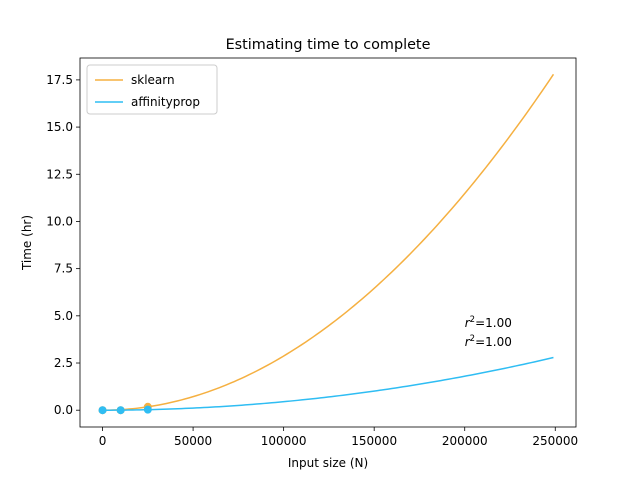  Describe the element at coordinates (328, 383) in the screenshot. I see `series-line-affinityprop` at that location.